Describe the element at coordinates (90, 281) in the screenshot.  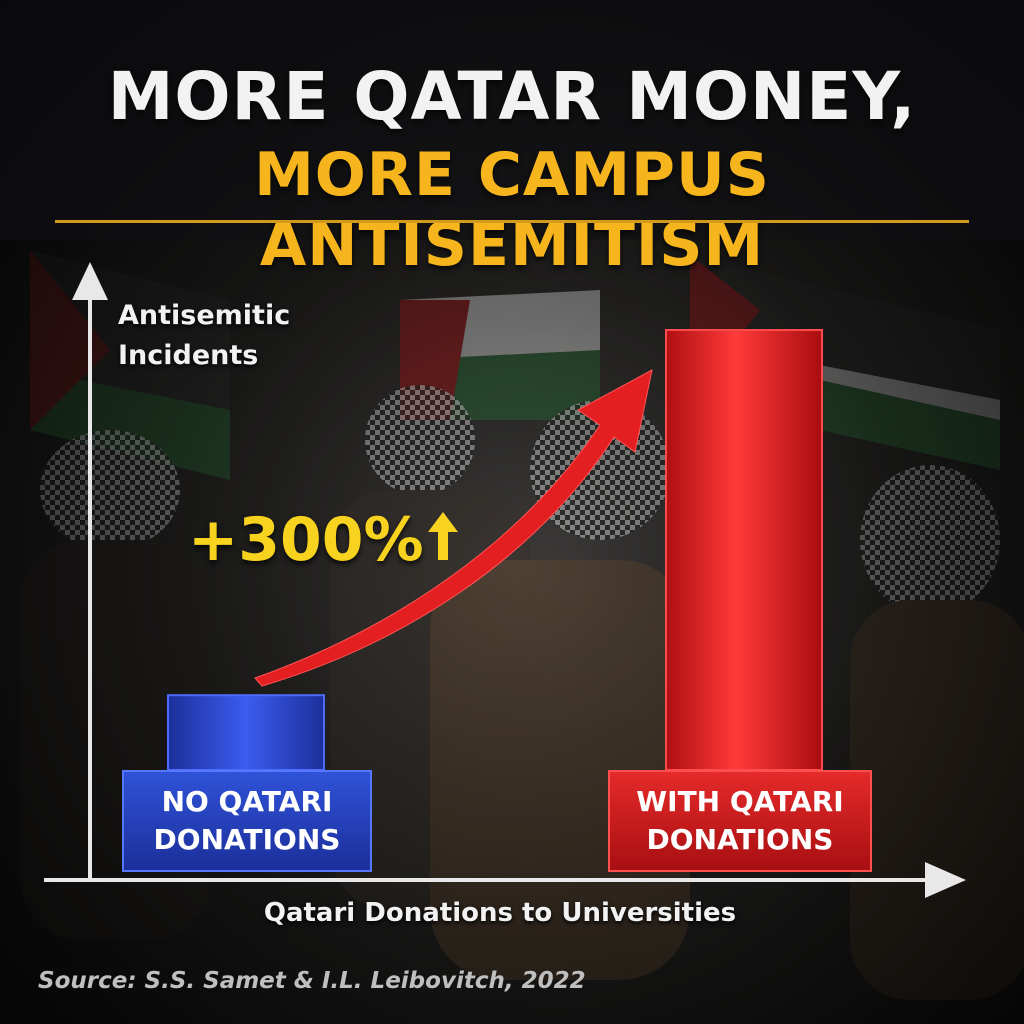
I see `y-axis-arrow-icon` at that location.